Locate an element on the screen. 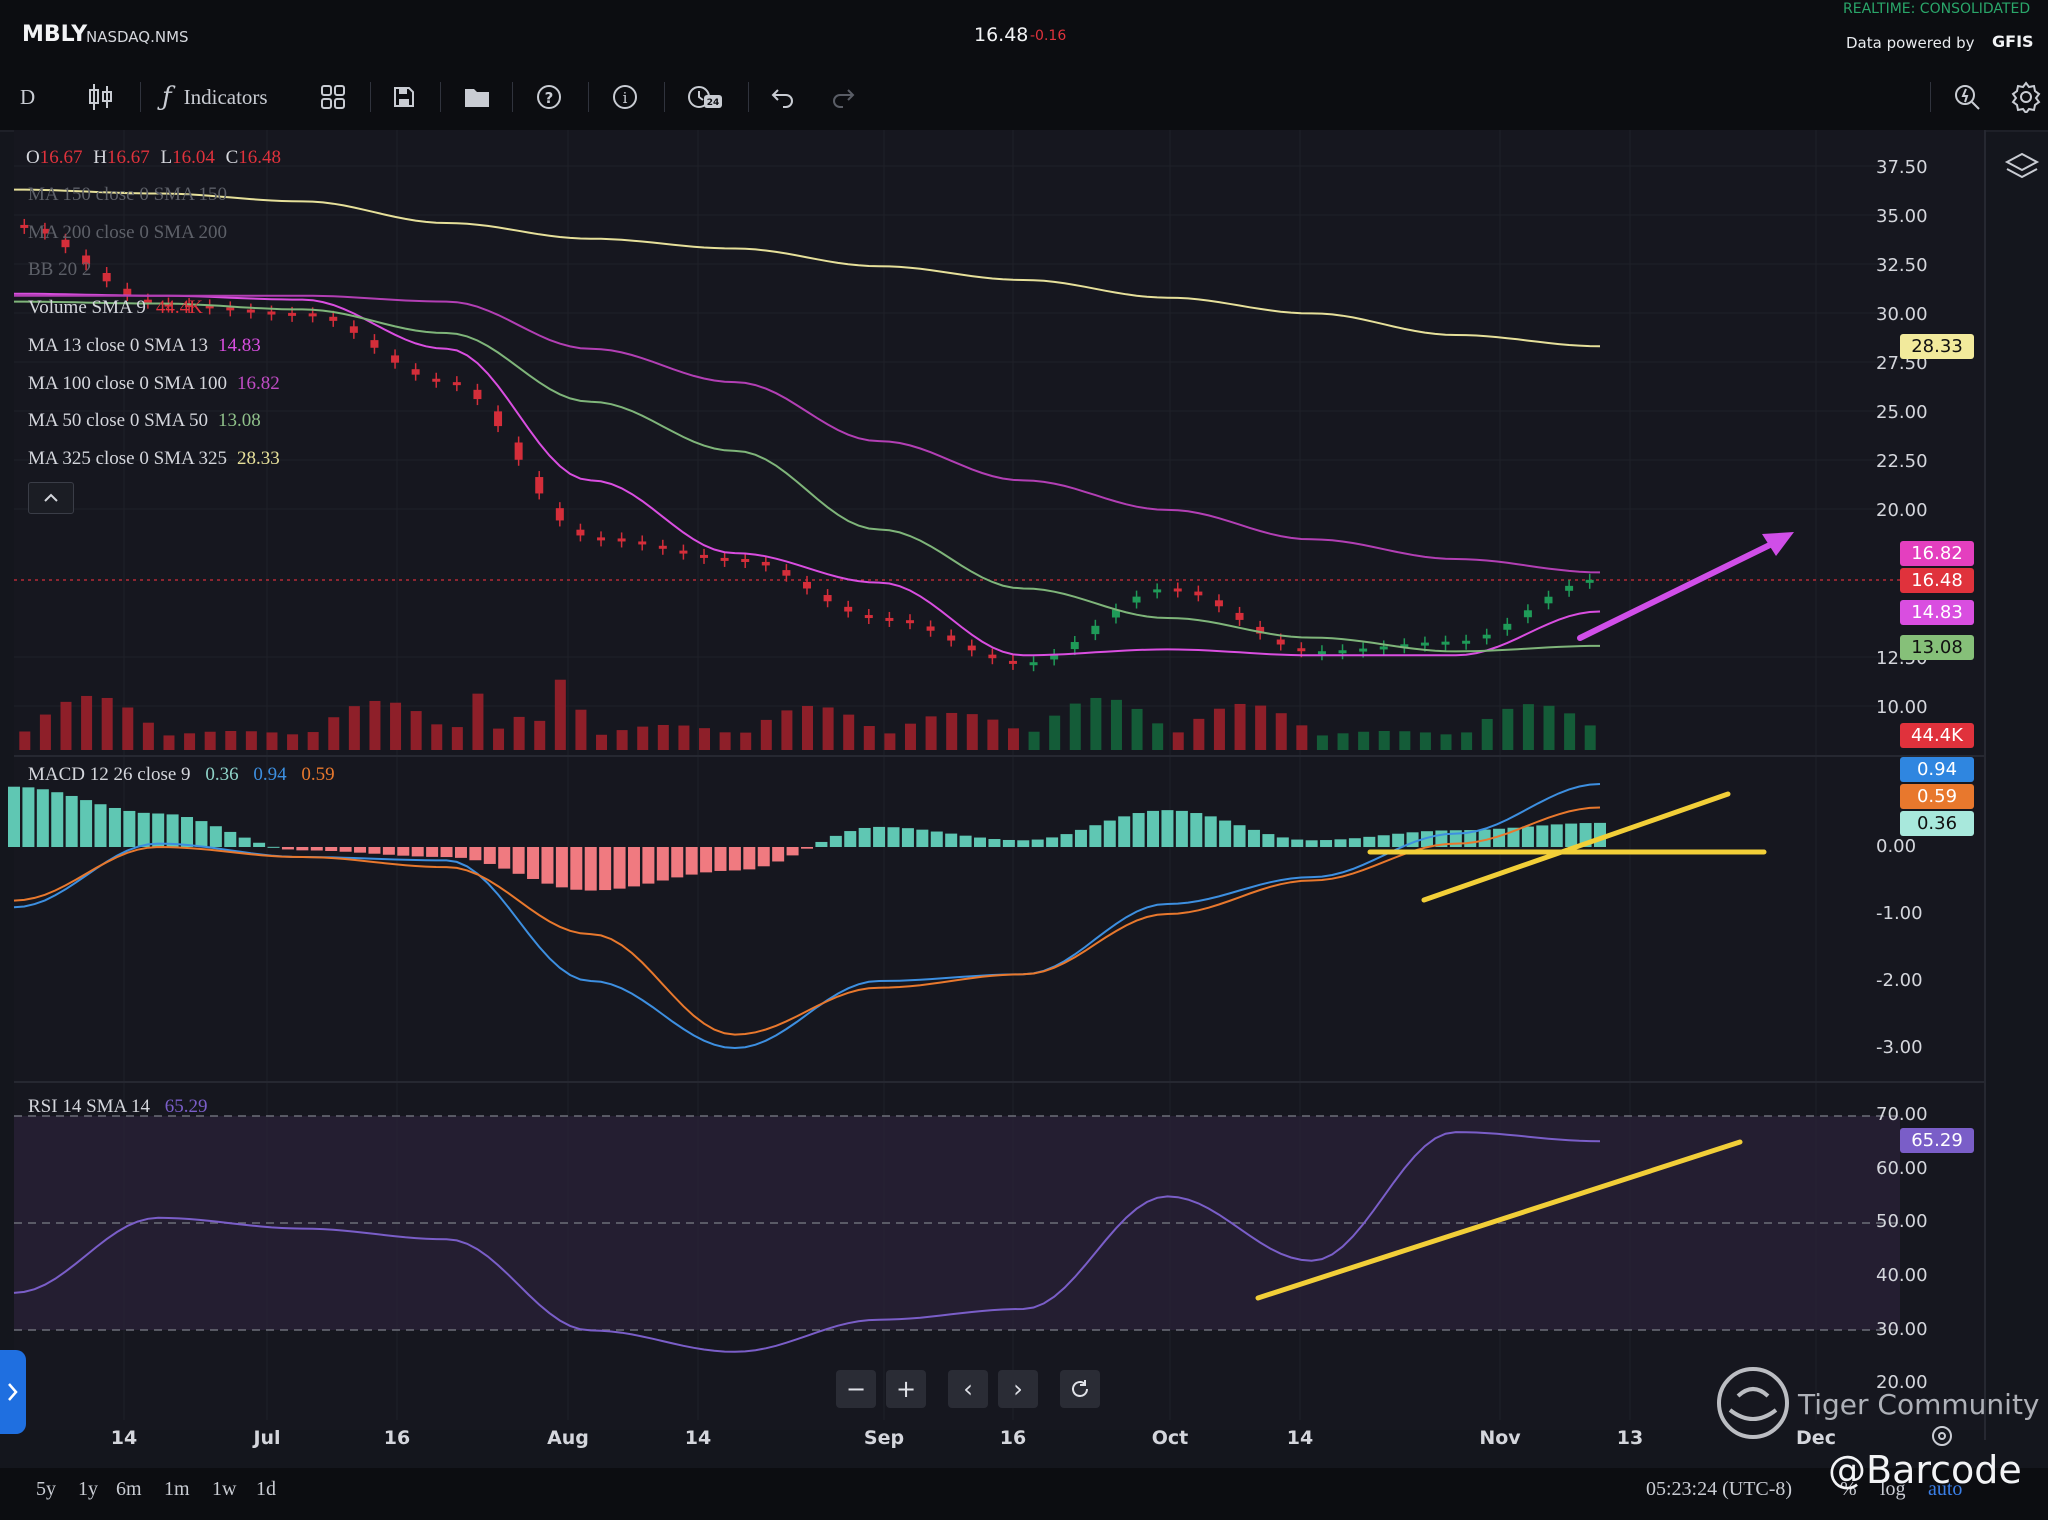 The width and height of the screenshot is (2048, 1520). study-legend-sma100: MA 100 close 0 SMA 100 16.82 is located at coordinates (154, 384).